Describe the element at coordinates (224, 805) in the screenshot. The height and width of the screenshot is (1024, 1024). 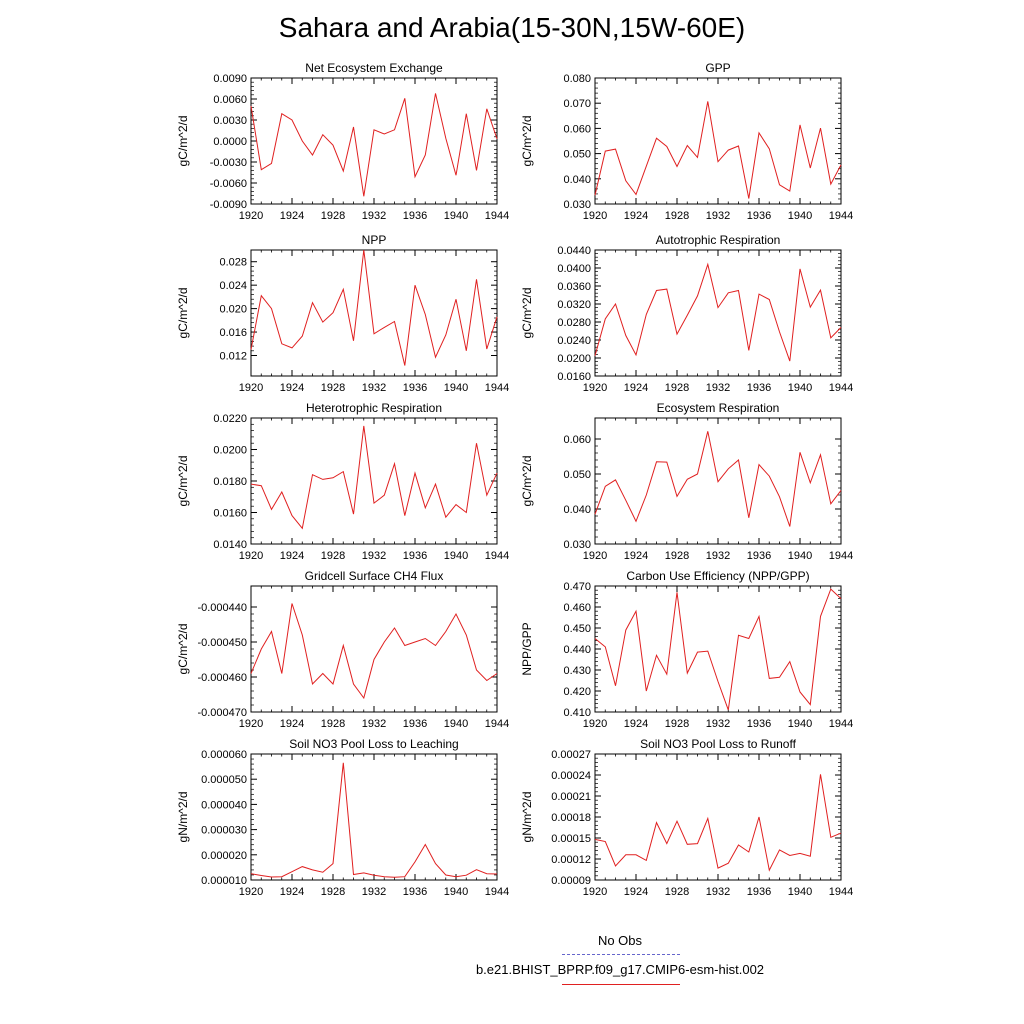
I see `y-tick-label: 0.000040` at that location.